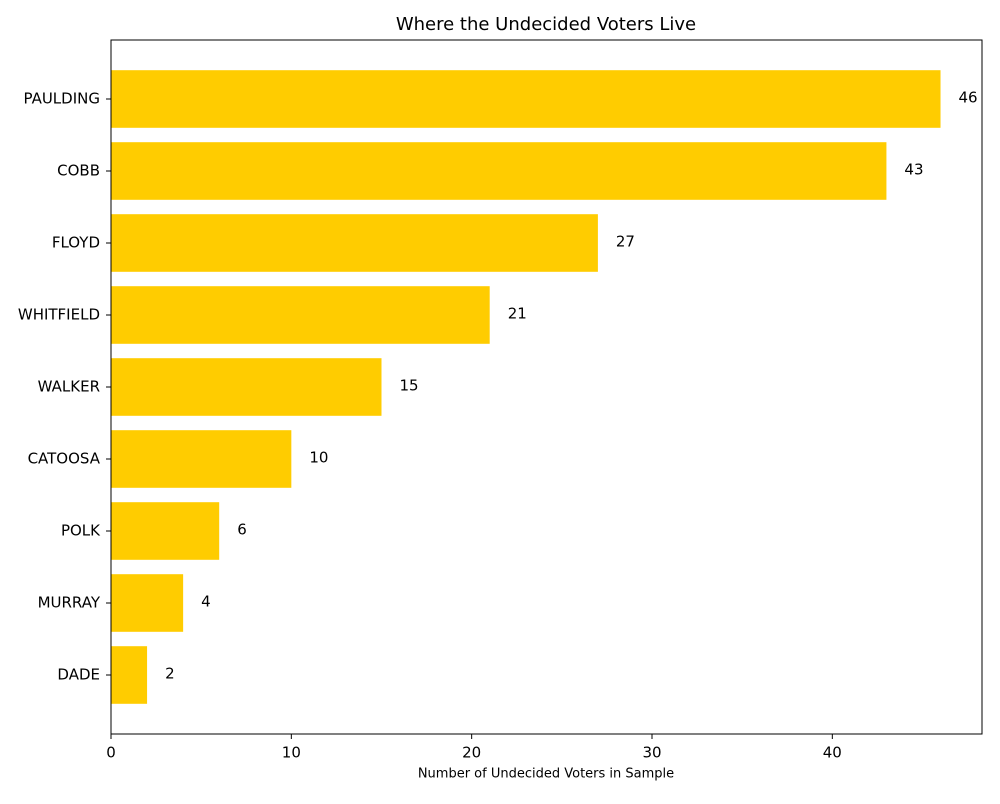 The height and width of the screenshot is (804, 1000). What do you see at coordinates (832, 753) in the screenshot?
I see `x-tick-label: 40` at bounding box center [832, 753].